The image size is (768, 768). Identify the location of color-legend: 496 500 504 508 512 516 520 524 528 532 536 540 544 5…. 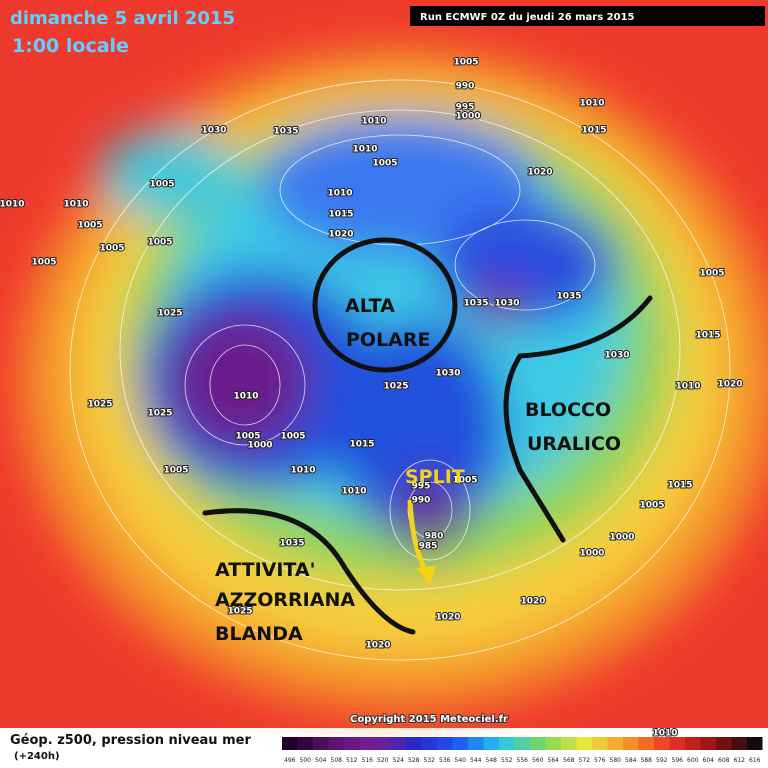
(522, 750).